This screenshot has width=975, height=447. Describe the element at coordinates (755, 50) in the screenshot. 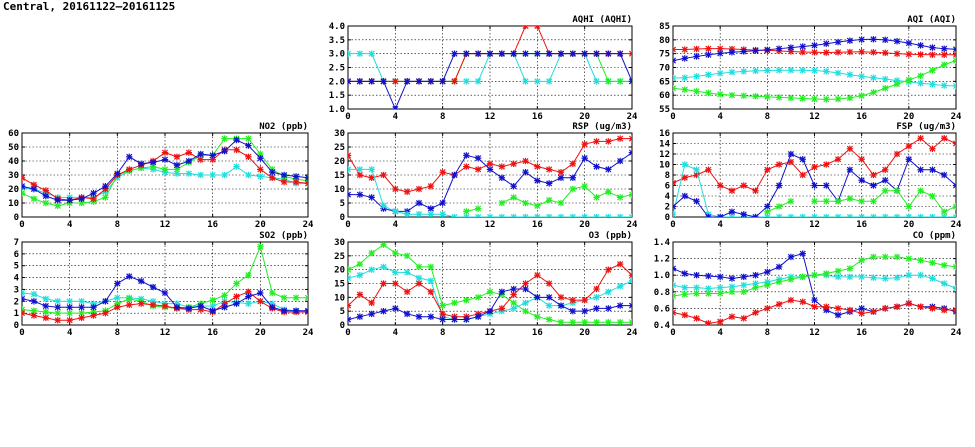

I see `aqi-point-blue` at that location.